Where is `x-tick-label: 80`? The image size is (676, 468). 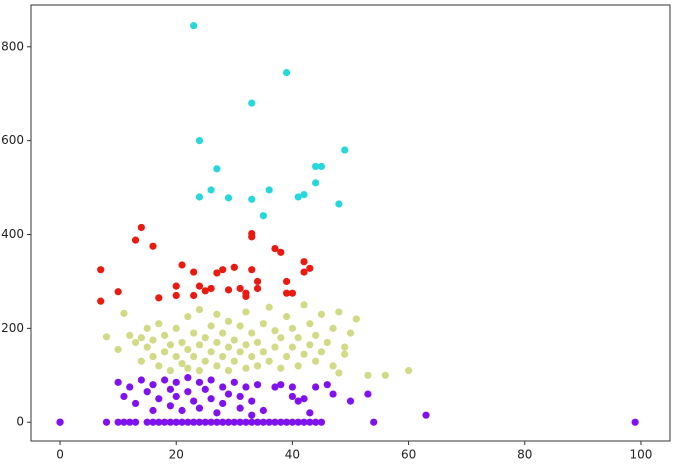
x-tick-label: 80 is located at coordinates (524, 455).